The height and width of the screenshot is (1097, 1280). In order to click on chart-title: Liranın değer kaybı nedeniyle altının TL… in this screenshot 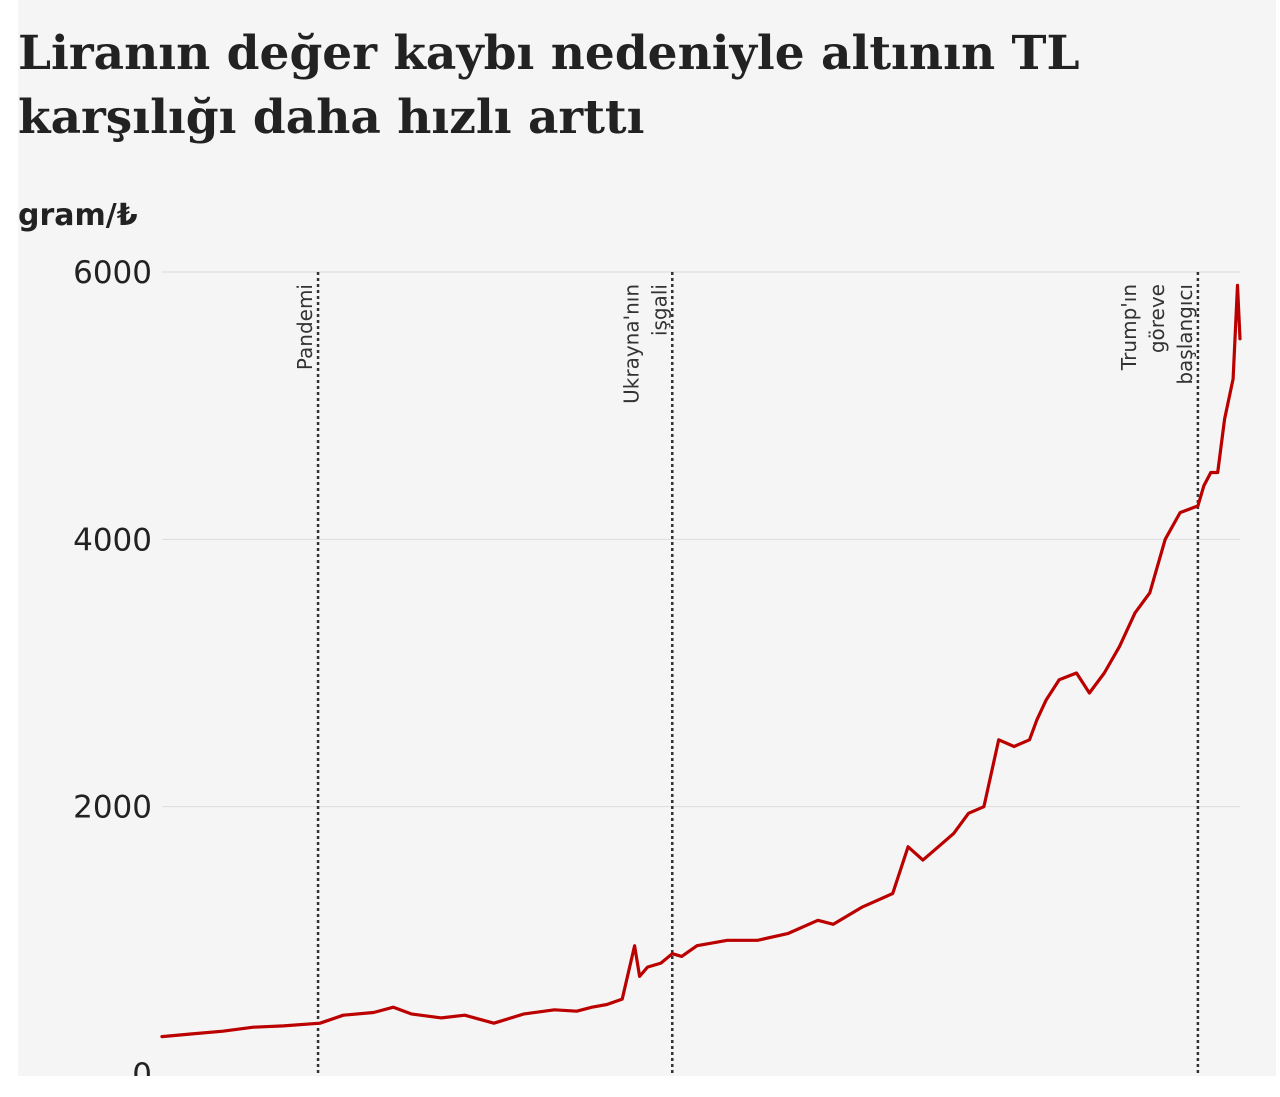, I will do `click(549, 85)`.